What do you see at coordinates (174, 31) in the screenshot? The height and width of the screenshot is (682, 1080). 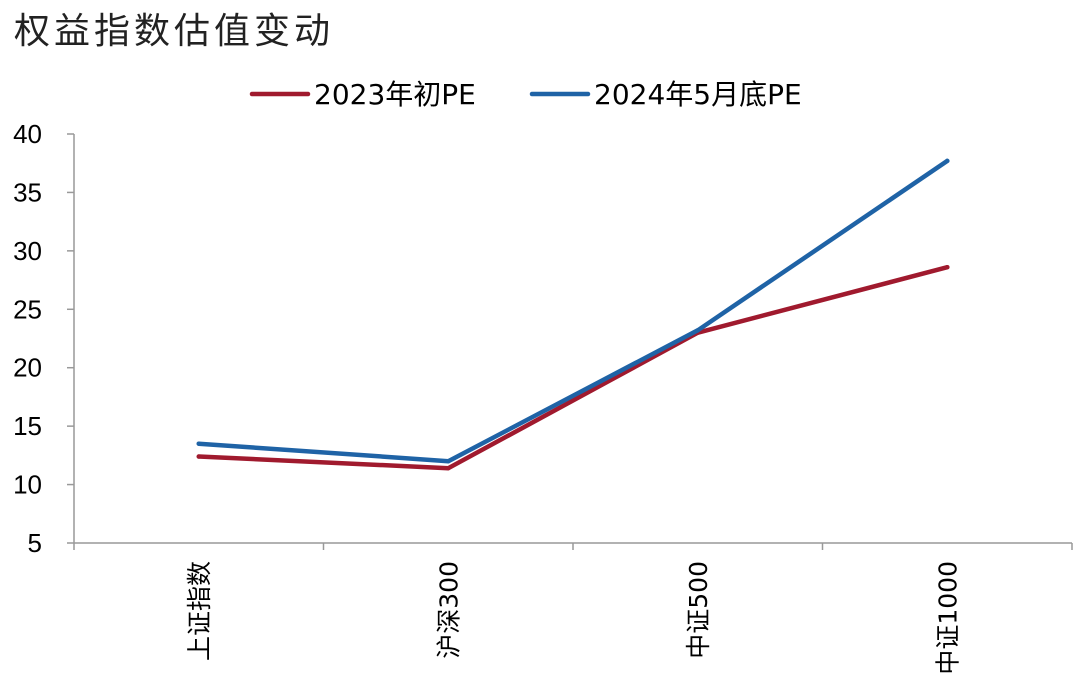 I see `chart-title: 权益指数估值变动` at bounding box center [174, 31].